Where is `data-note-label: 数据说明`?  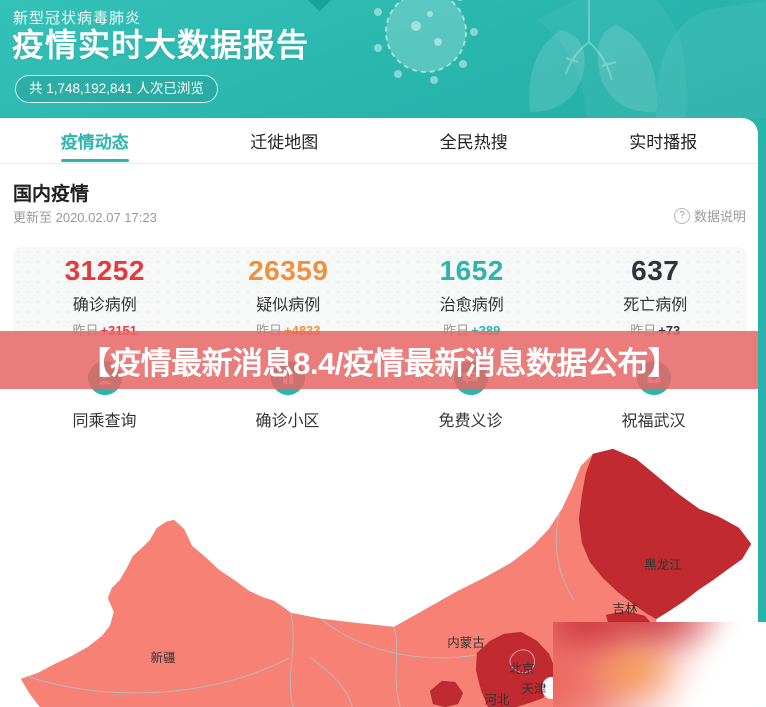 data-note-label: 数据说明 is located at coordinates (719, 216).